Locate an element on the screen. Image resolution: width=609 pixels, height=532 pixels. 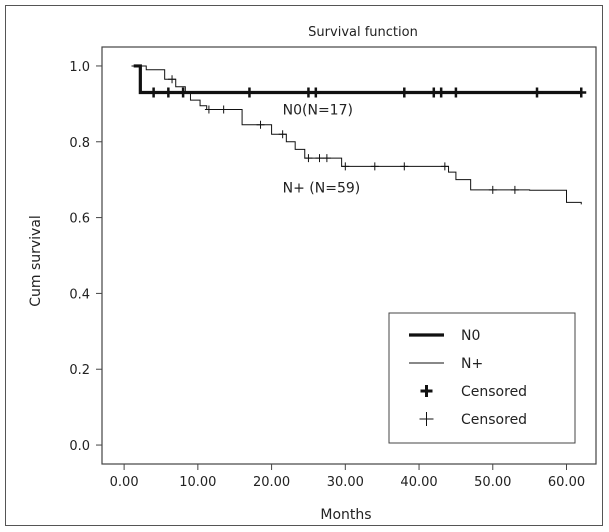
legend-label: N0 is located at coordinates (470, 336).